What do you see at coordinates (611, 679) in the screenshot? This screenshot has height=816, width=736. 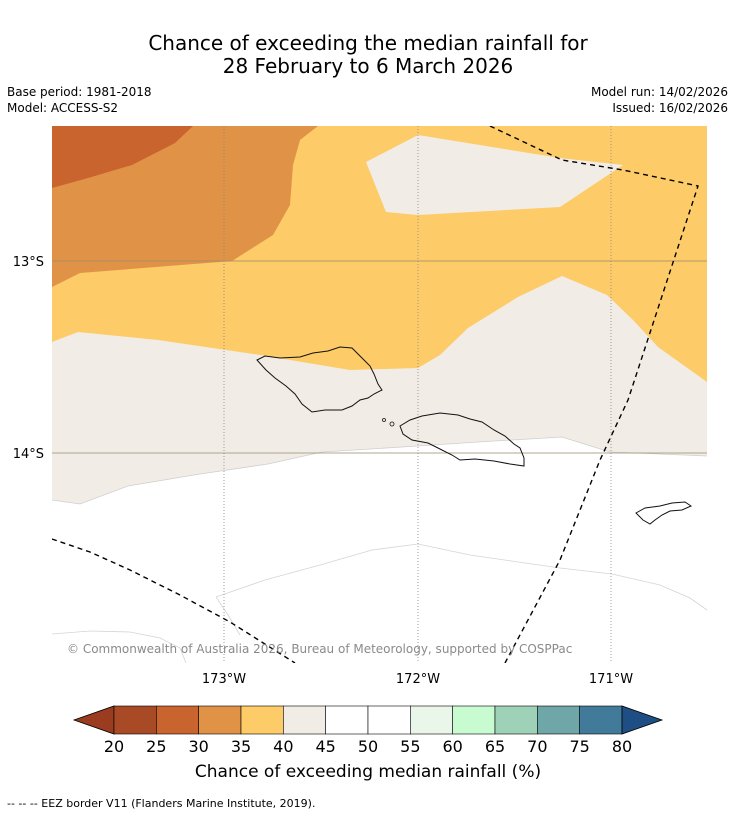 I see `lon-label-171w: 171°W` at bounding box center [611, 679].